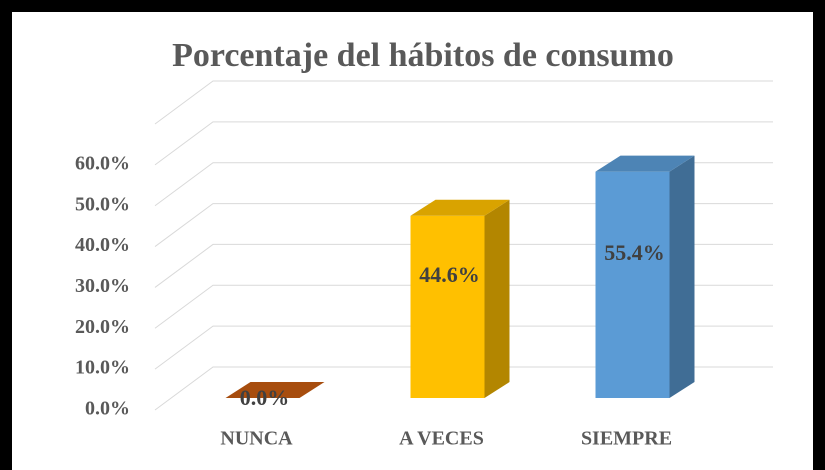 This screenshot has height=470, width=825. I want to click on x-tick-label: A VECES, so click(441, 439).